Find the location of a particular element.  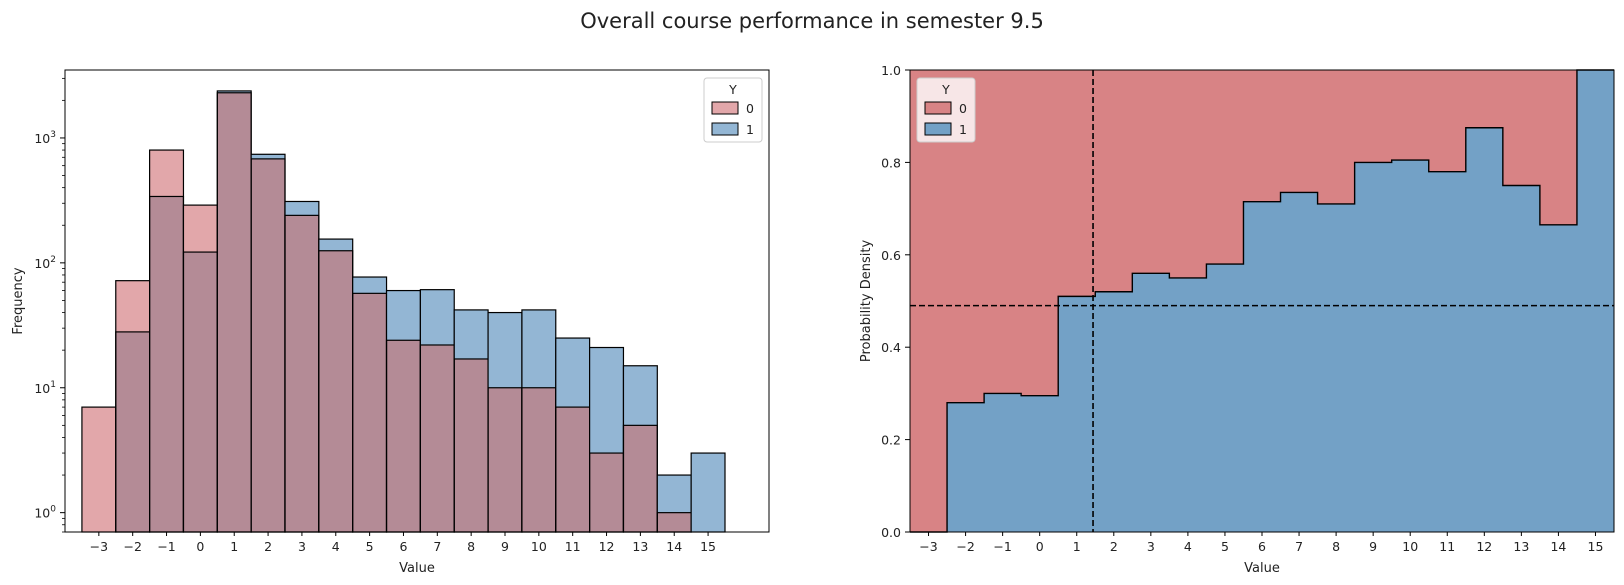

probability-x-tick-label: −1 is located at coordinates (1002, 546).